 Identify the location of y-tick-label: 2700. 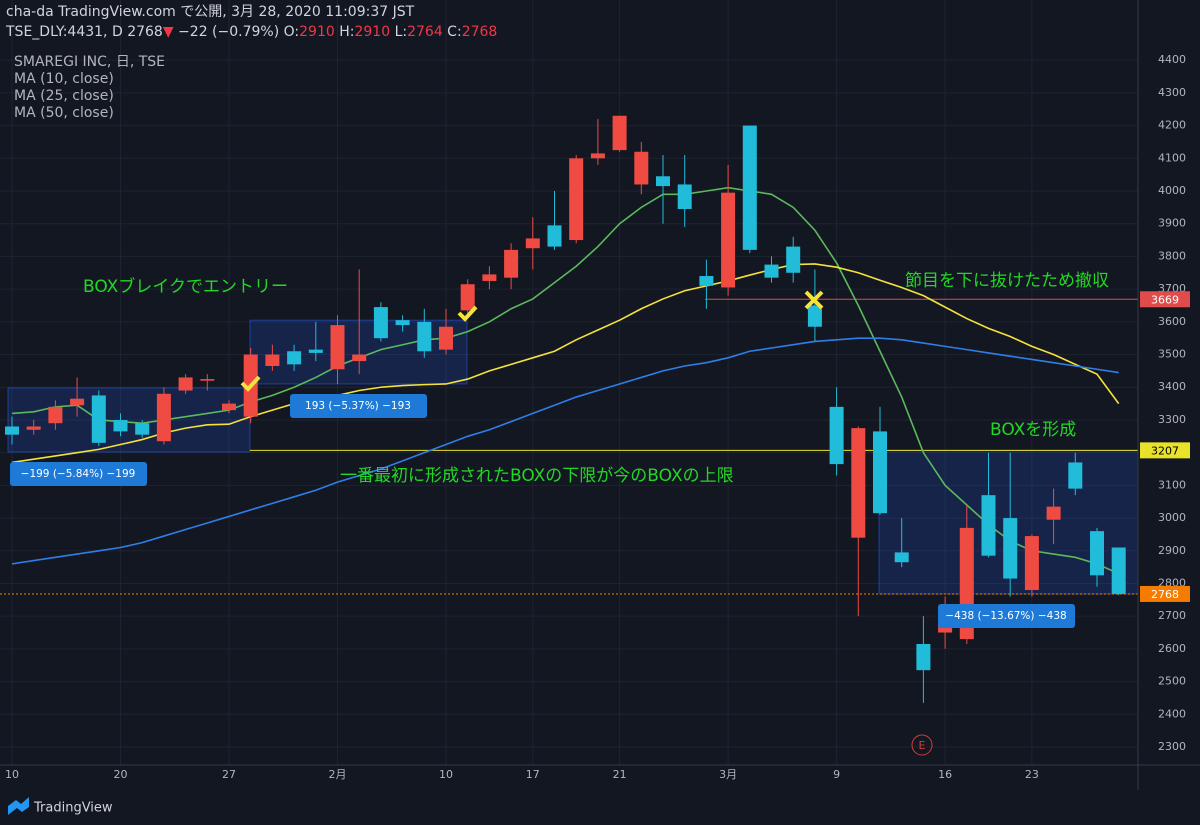
(1172, 615).